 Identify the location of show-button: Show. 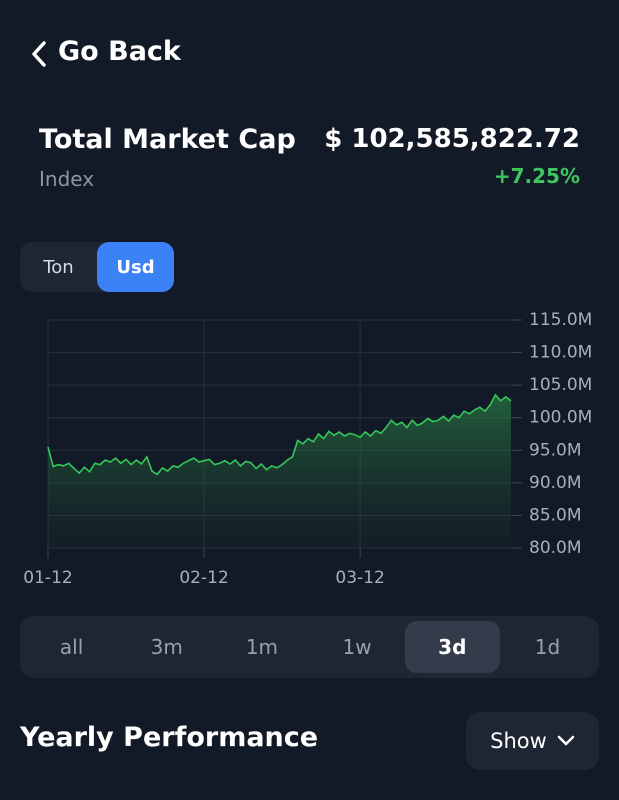
(532, 741).